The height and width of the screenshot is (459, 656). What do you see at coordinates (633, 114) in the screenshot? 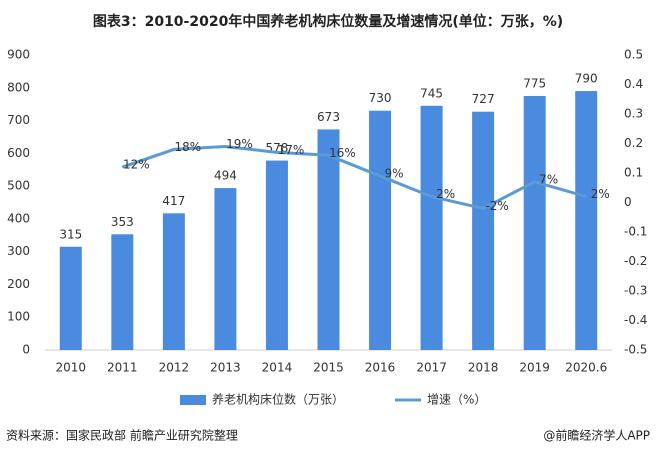
I see `y2-tick-label: 0.3` at bounding box center [633, 114].